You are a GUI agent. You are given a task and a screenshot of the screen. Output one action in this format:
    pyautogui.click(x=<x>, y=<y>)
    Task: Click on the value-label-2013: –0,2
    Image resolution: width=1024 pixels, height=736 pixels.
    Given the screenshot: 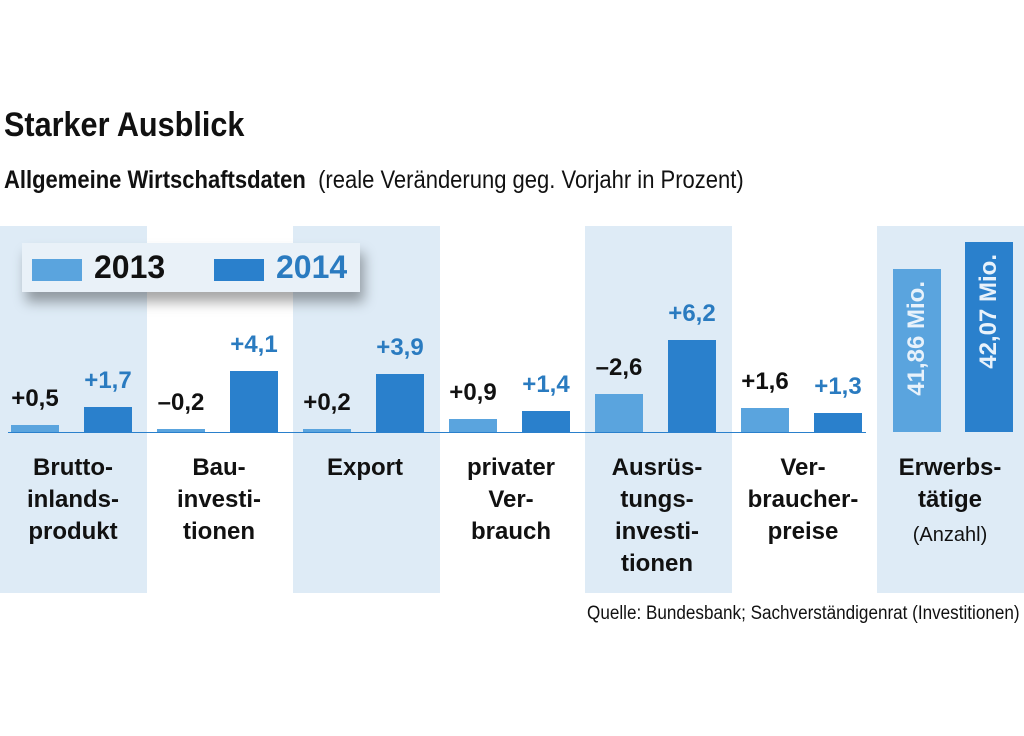 What is the action you would take?
    pyautogui.click(x=181, y=402)
    